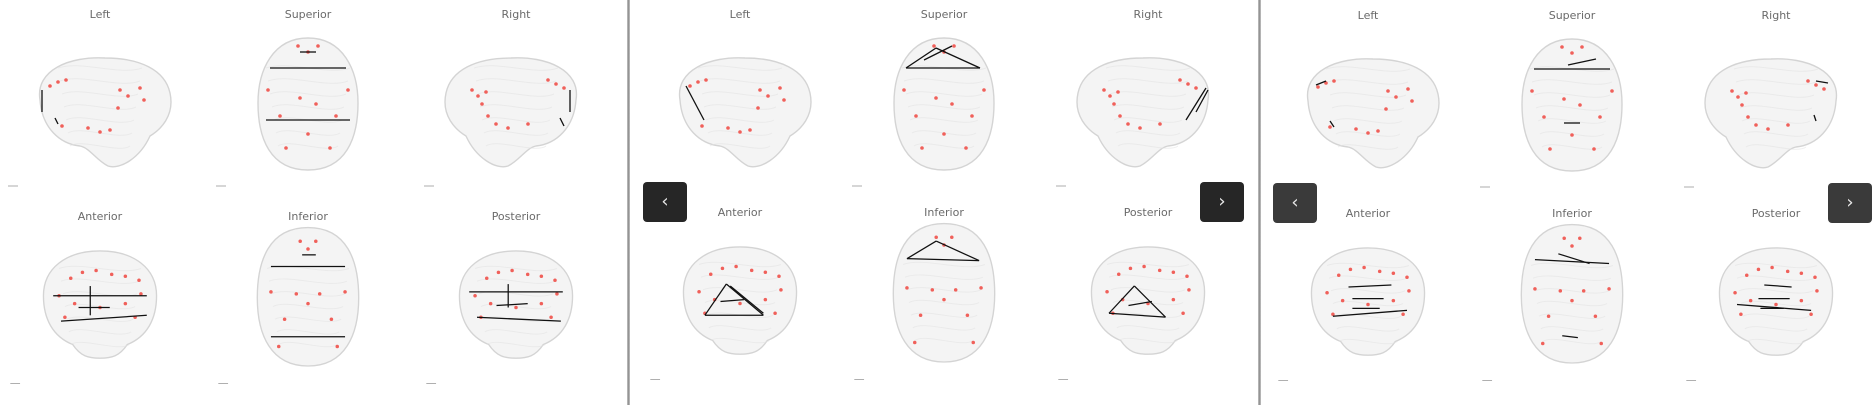 This screenshot has height=405, width=1876. I want to click on view-label: Right, so click(1148, 14).